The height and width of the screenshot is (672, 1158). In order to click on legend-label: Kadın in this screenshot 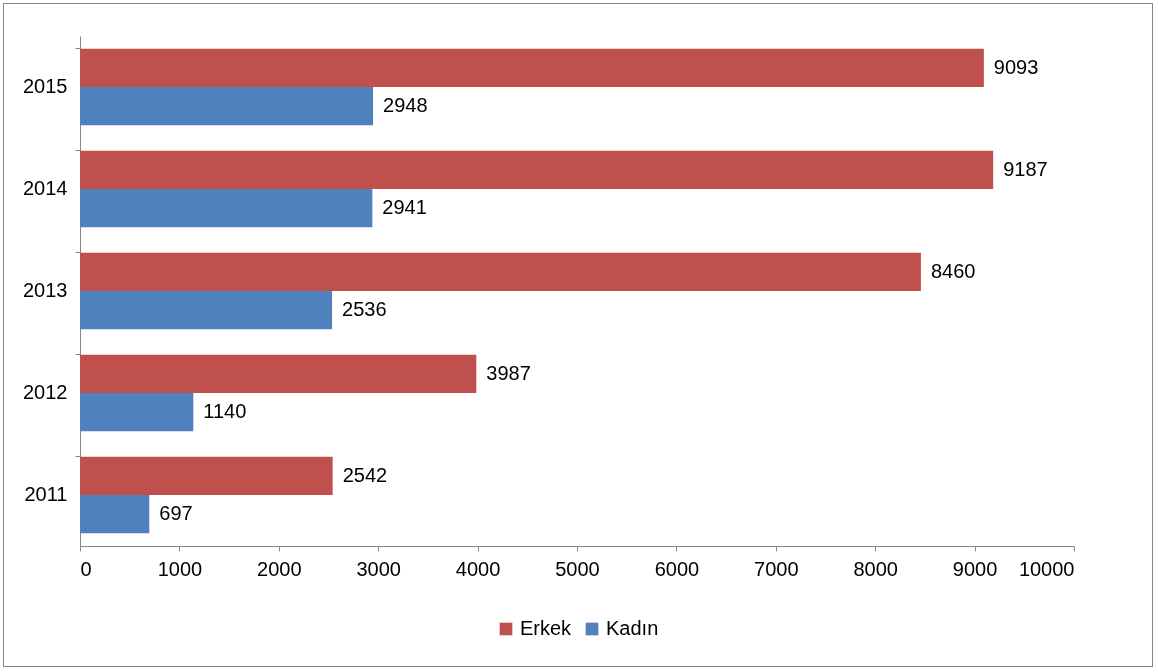, I will do `click(632, 628)`.